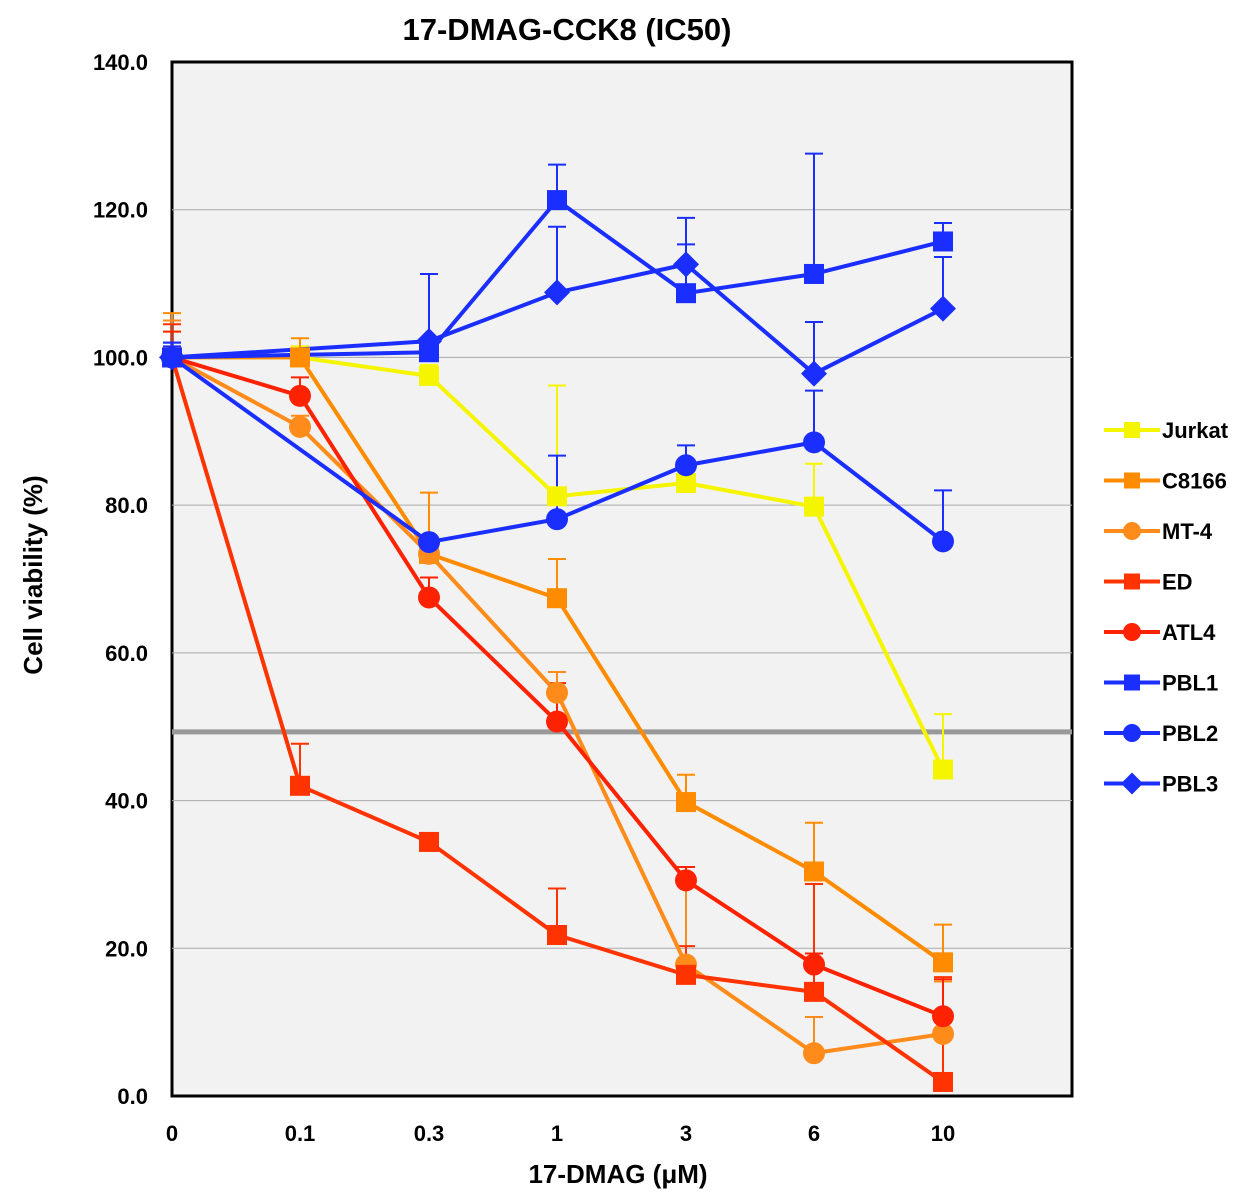 Image resolution: width=1249 pixels, height=1195 pixels. I want to click on legend-label: PBL3, so click(1190, 784).